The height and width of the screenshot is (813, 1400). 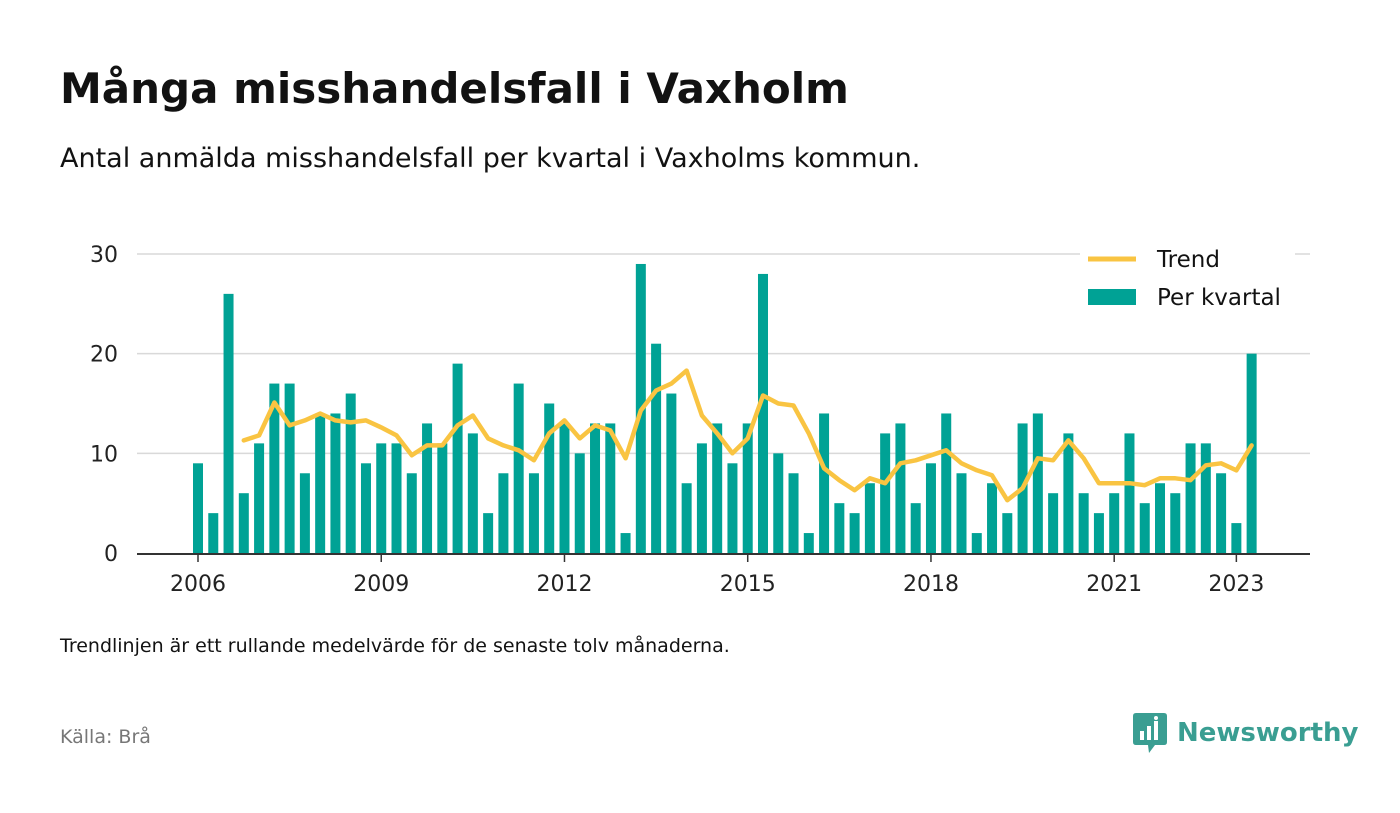 I want to click on legend: Trend Per kvartal, so click(x=1187, y=280).